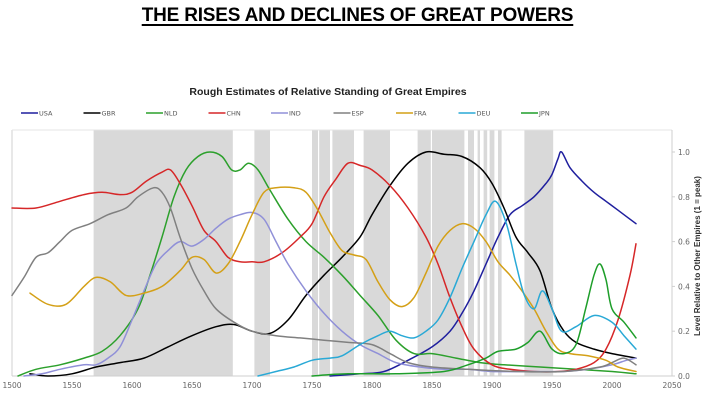 The height and width of the screenshot is (408, 715). Describe the element at coordinates (131, 385) in the screenshot. I see `x-tick-label: 1600` at that location.